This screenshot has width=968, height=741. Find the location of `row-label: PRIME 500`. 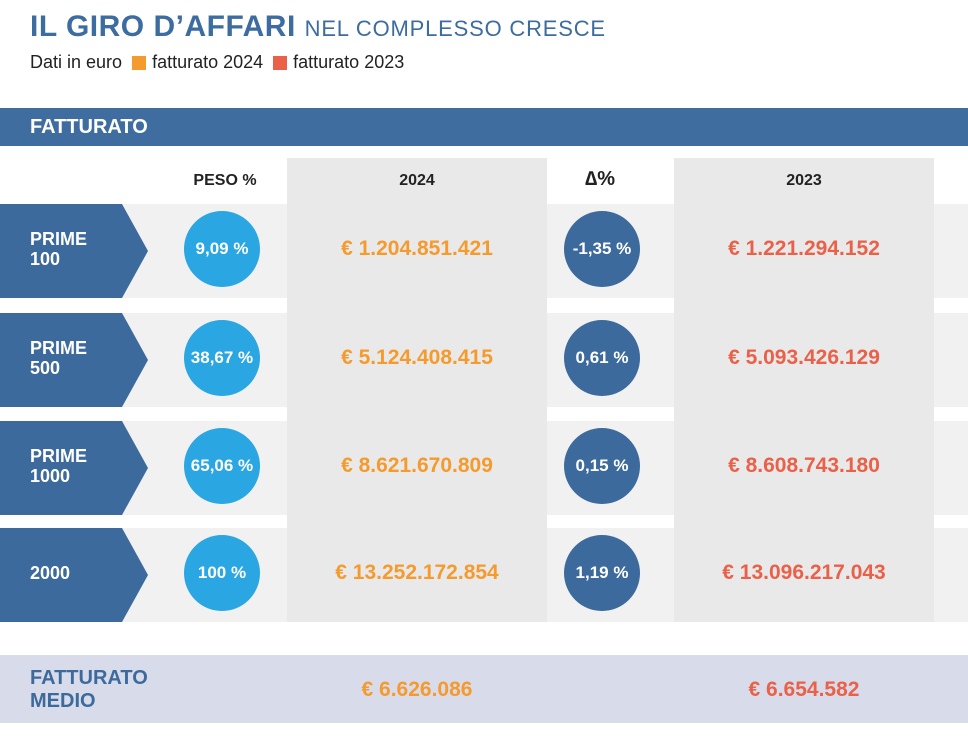

row-label: PRIME 500 is located at coordinates (58, 358).